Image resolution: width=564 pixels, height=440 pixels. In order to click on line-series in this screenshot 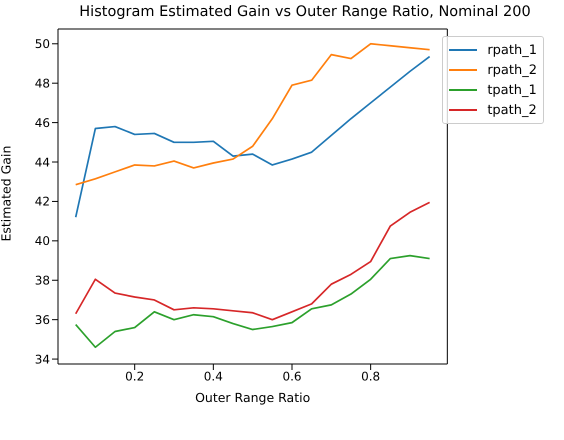, I will do `click(252, 301)`.